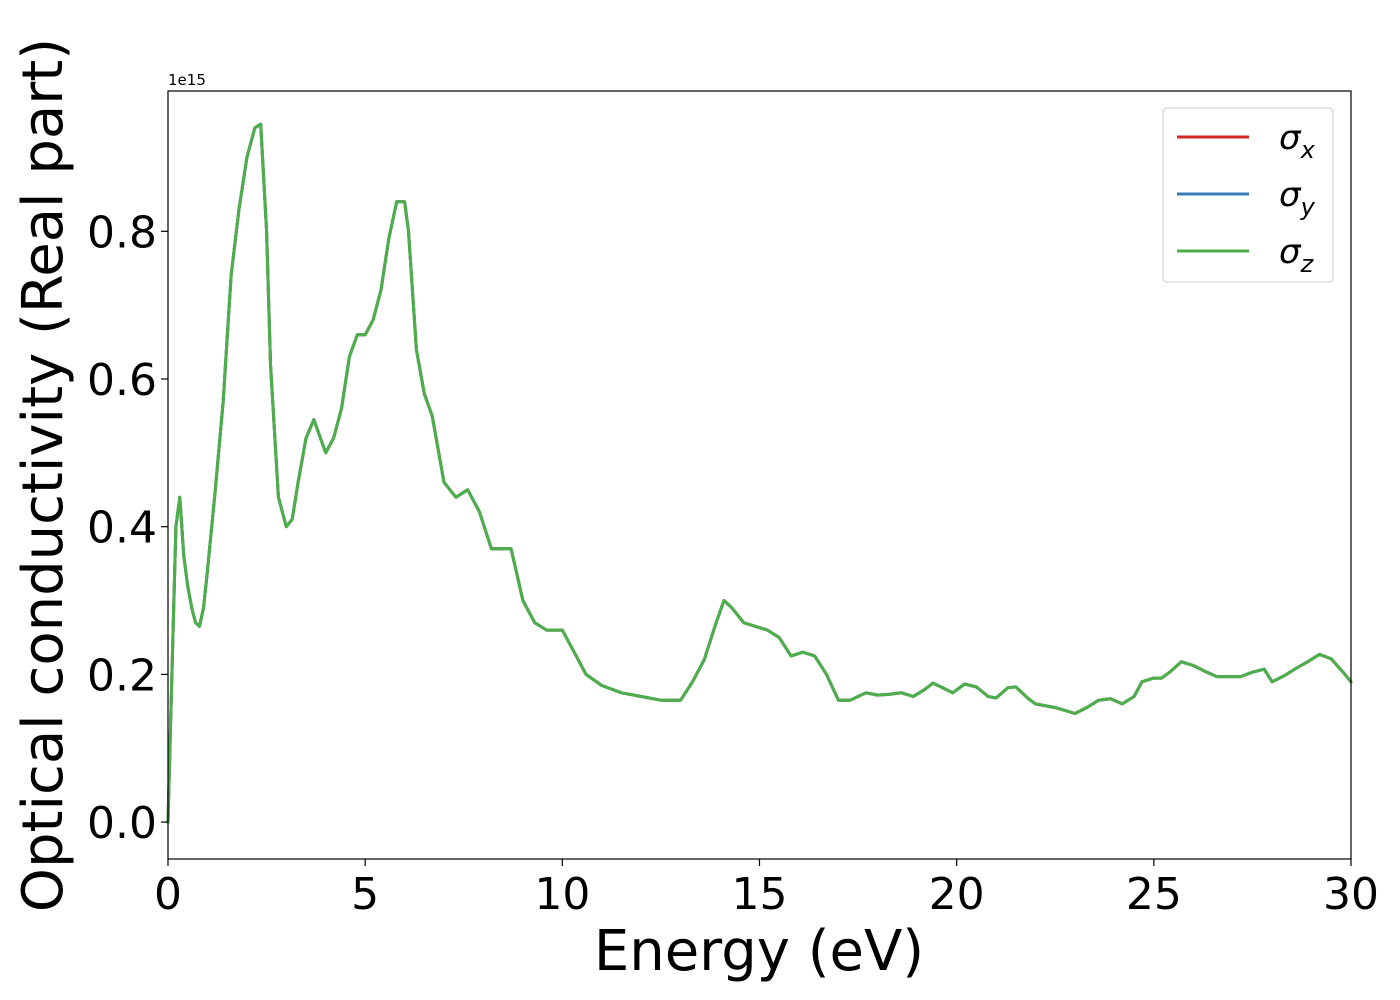 The image size is (1400, 1000). I want to click on x-axis-label: Energy (eV), so click(759, 951).